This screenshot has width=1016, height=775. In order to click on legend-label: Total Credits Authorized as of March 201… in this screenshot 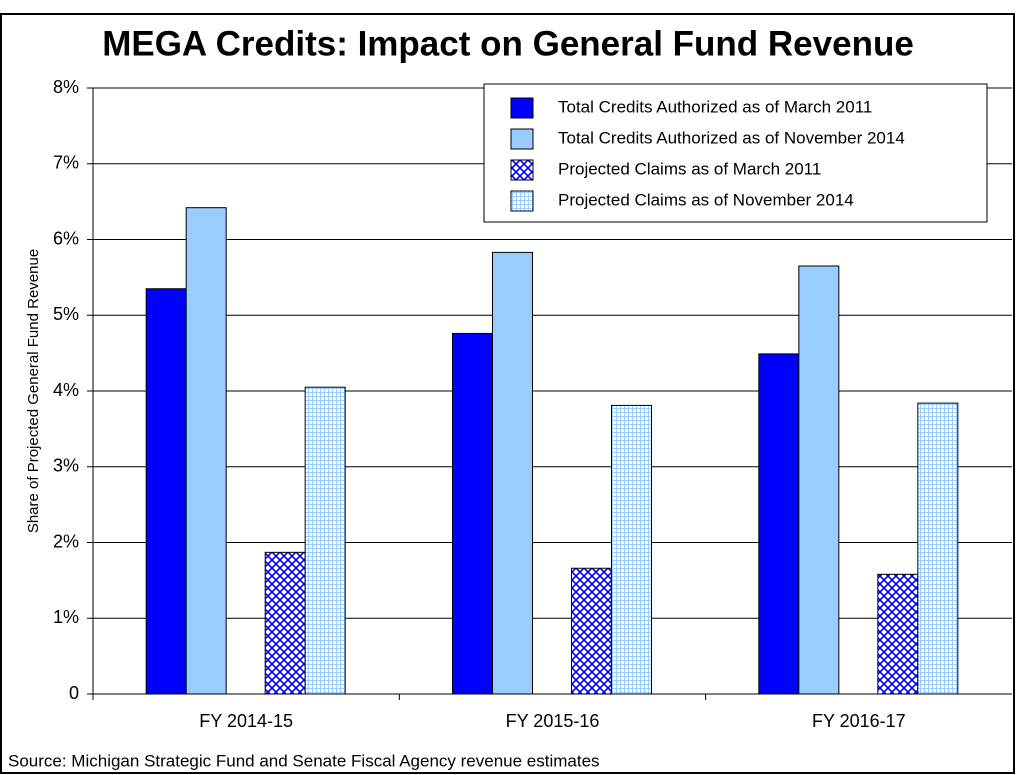, I will do `click(715, 106)`.